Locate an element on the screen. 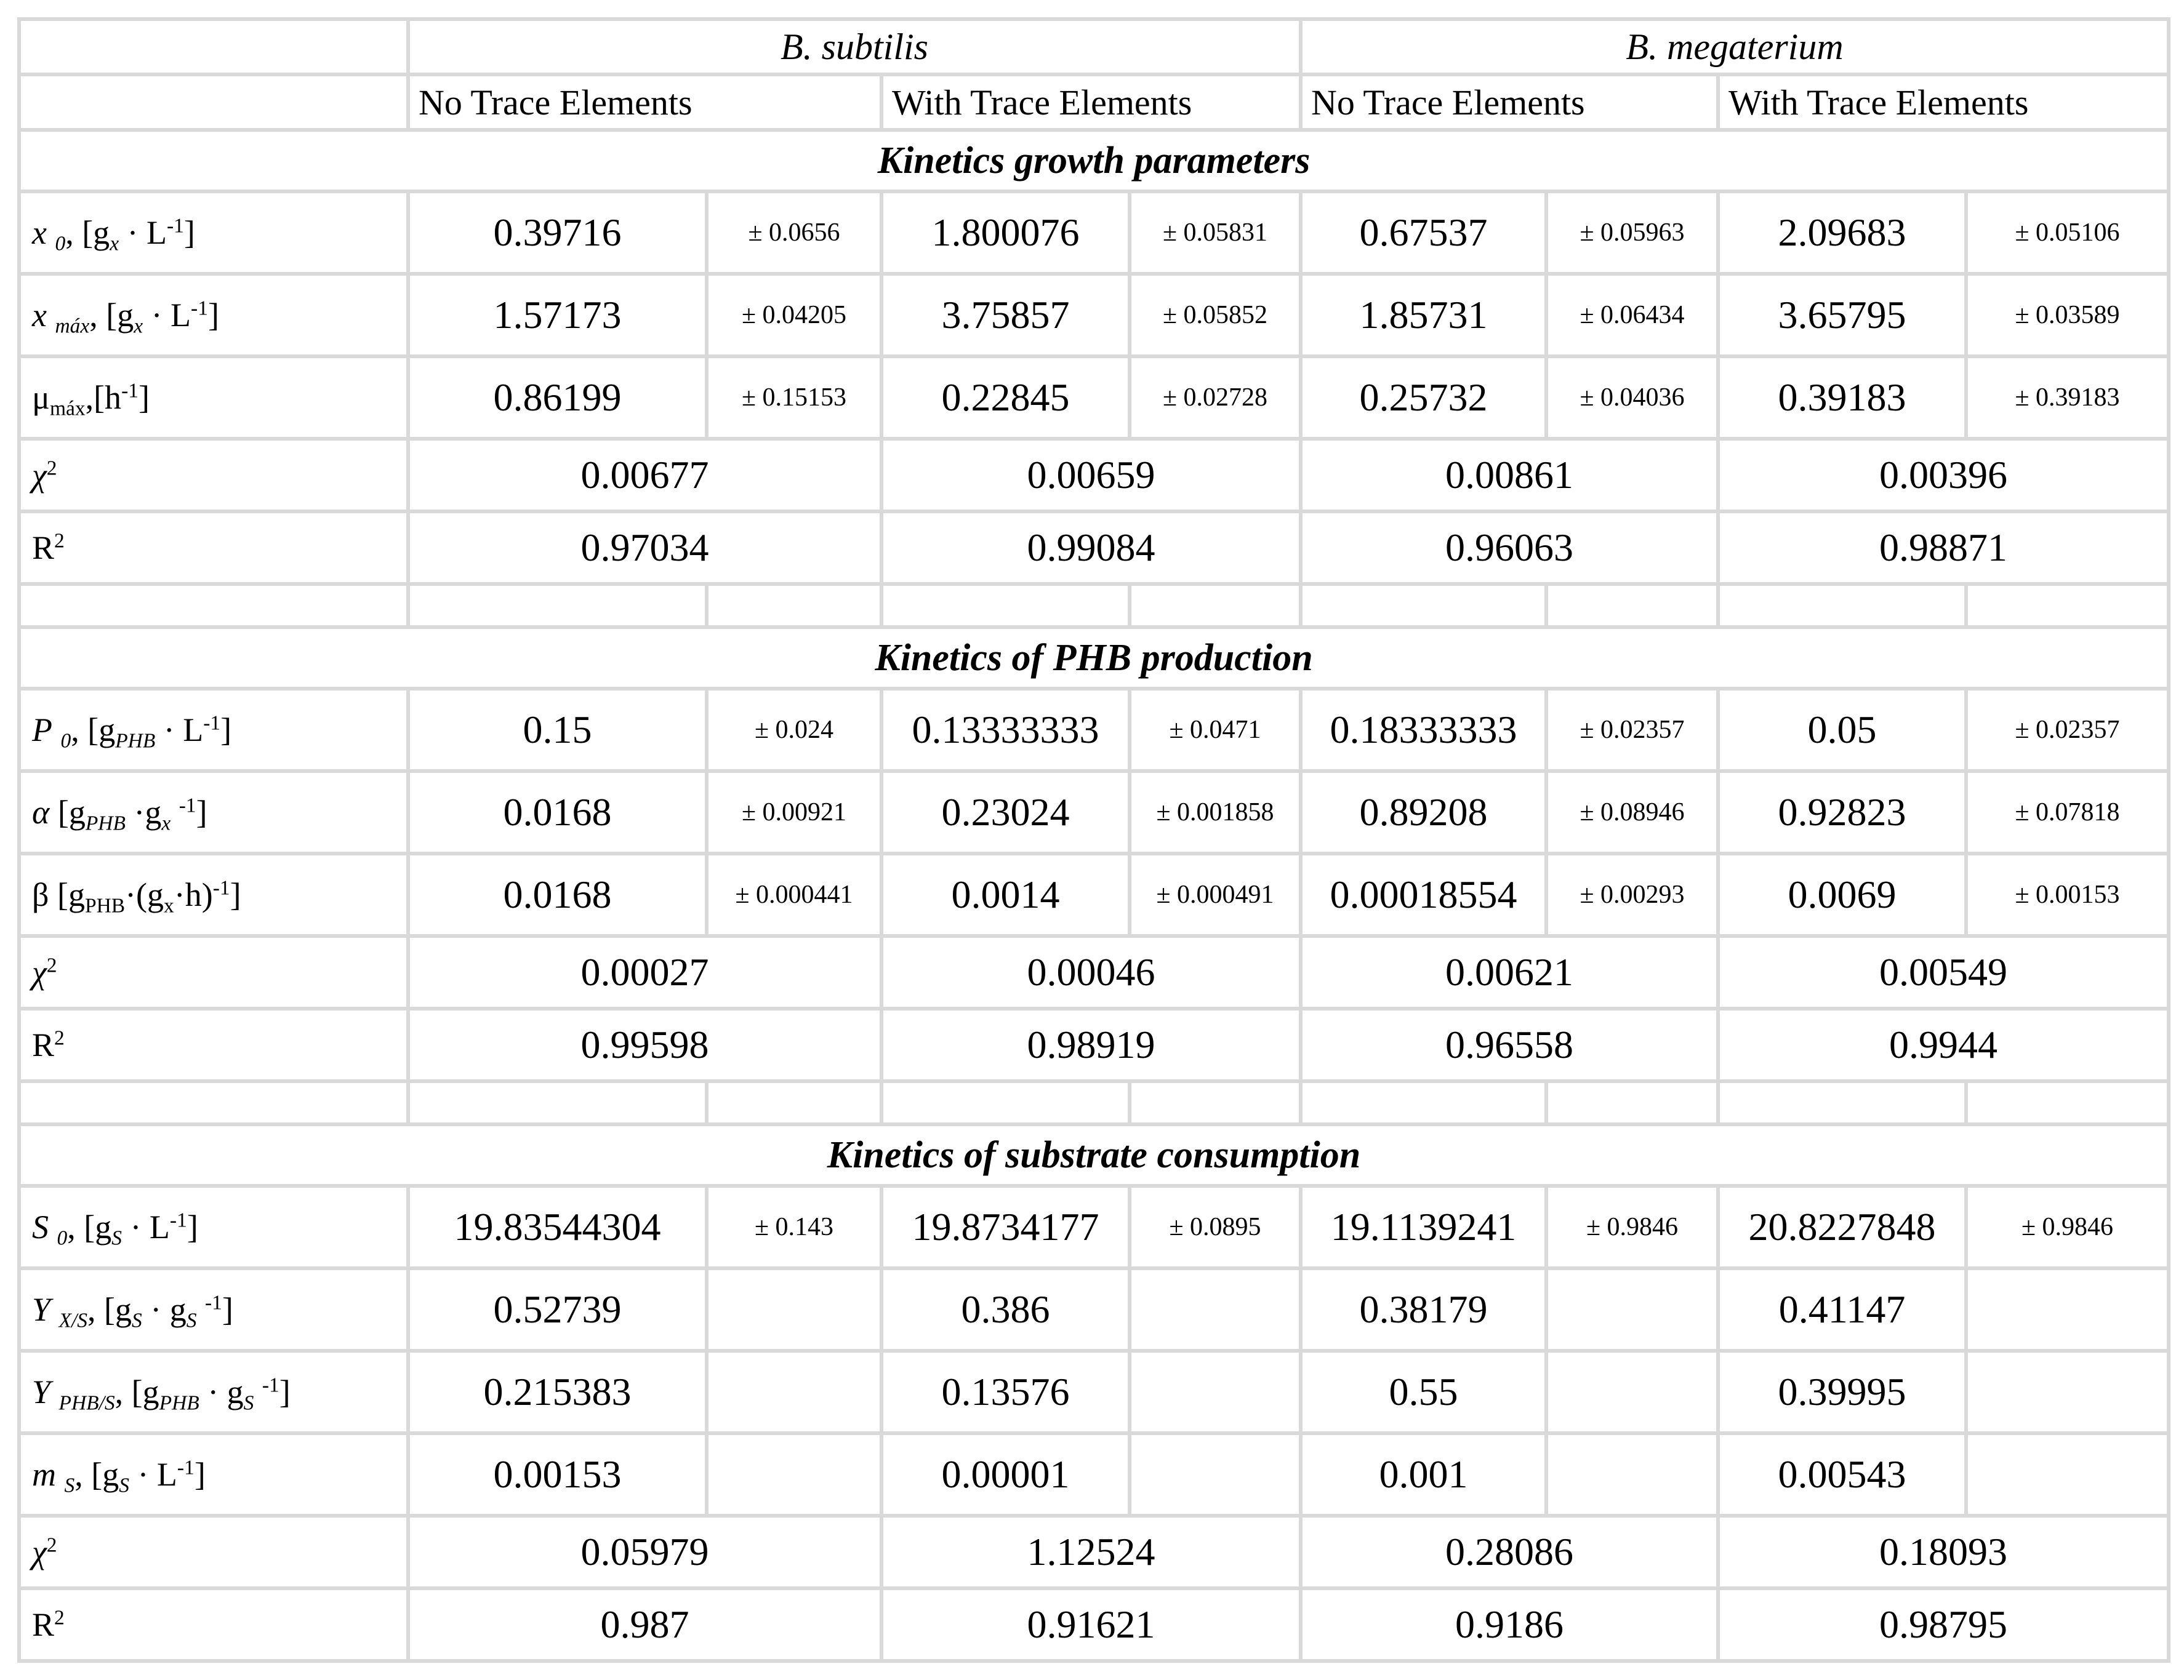  stat-value-cell: 0.18093 is located at coordinates (1944, 1552).